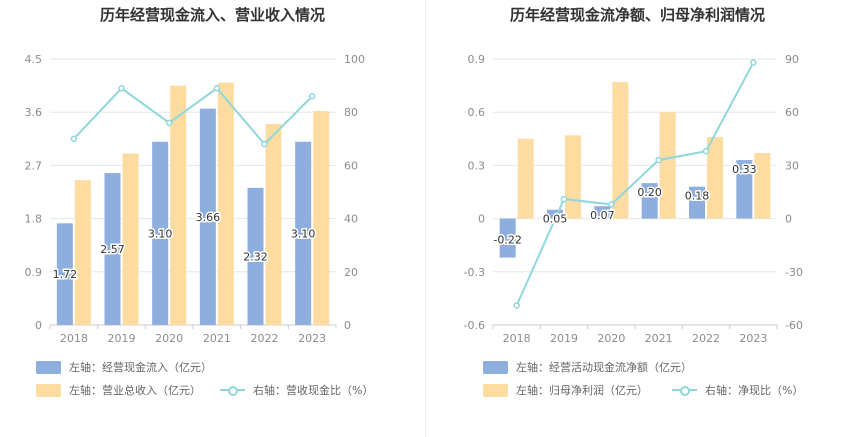 This screenshot has width=850, height=437. I want to click on y-right-tick-label: 20, so click(351, 272).